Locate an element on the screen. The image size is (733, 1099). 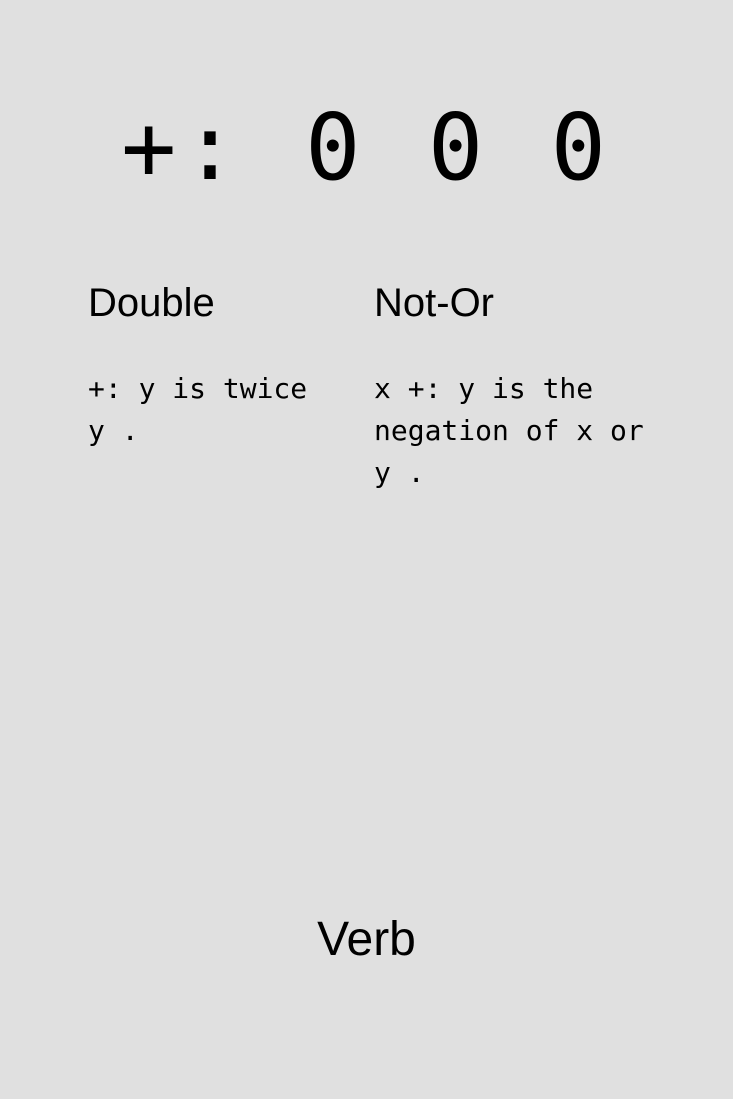
monadic-heading: Double is located at coordinates (151, 303).